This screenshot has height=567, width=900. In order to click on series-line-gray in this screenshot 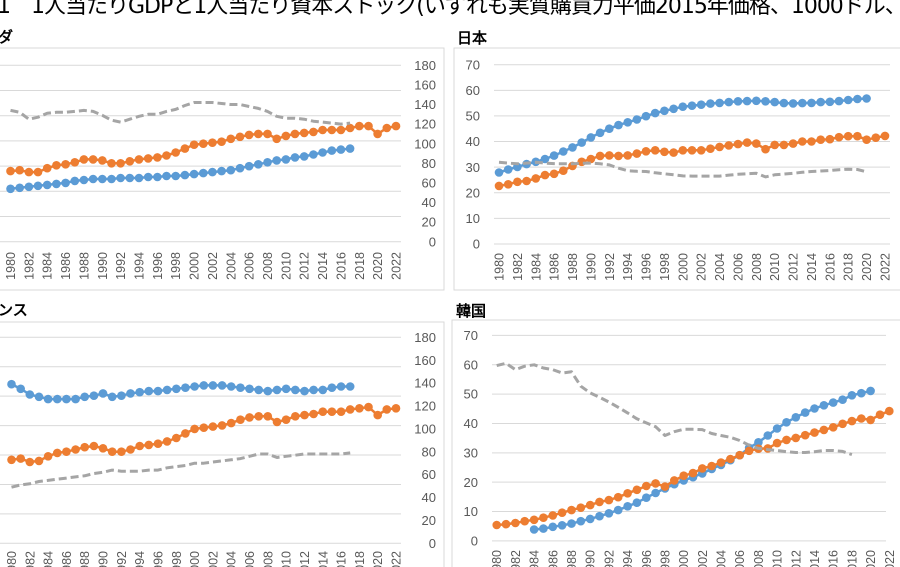, I will do `click(181, 470)`.